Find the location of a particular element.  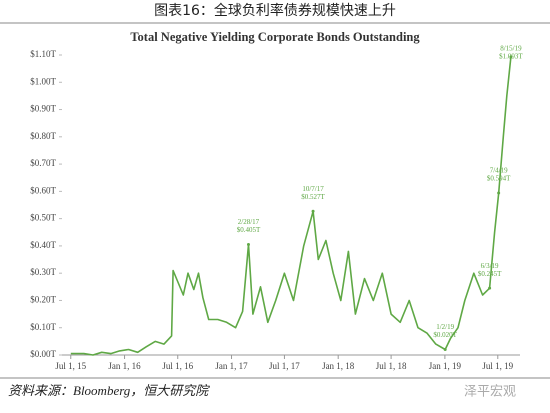

annotation-value: $0.527T is located at coordinates (313, 197).